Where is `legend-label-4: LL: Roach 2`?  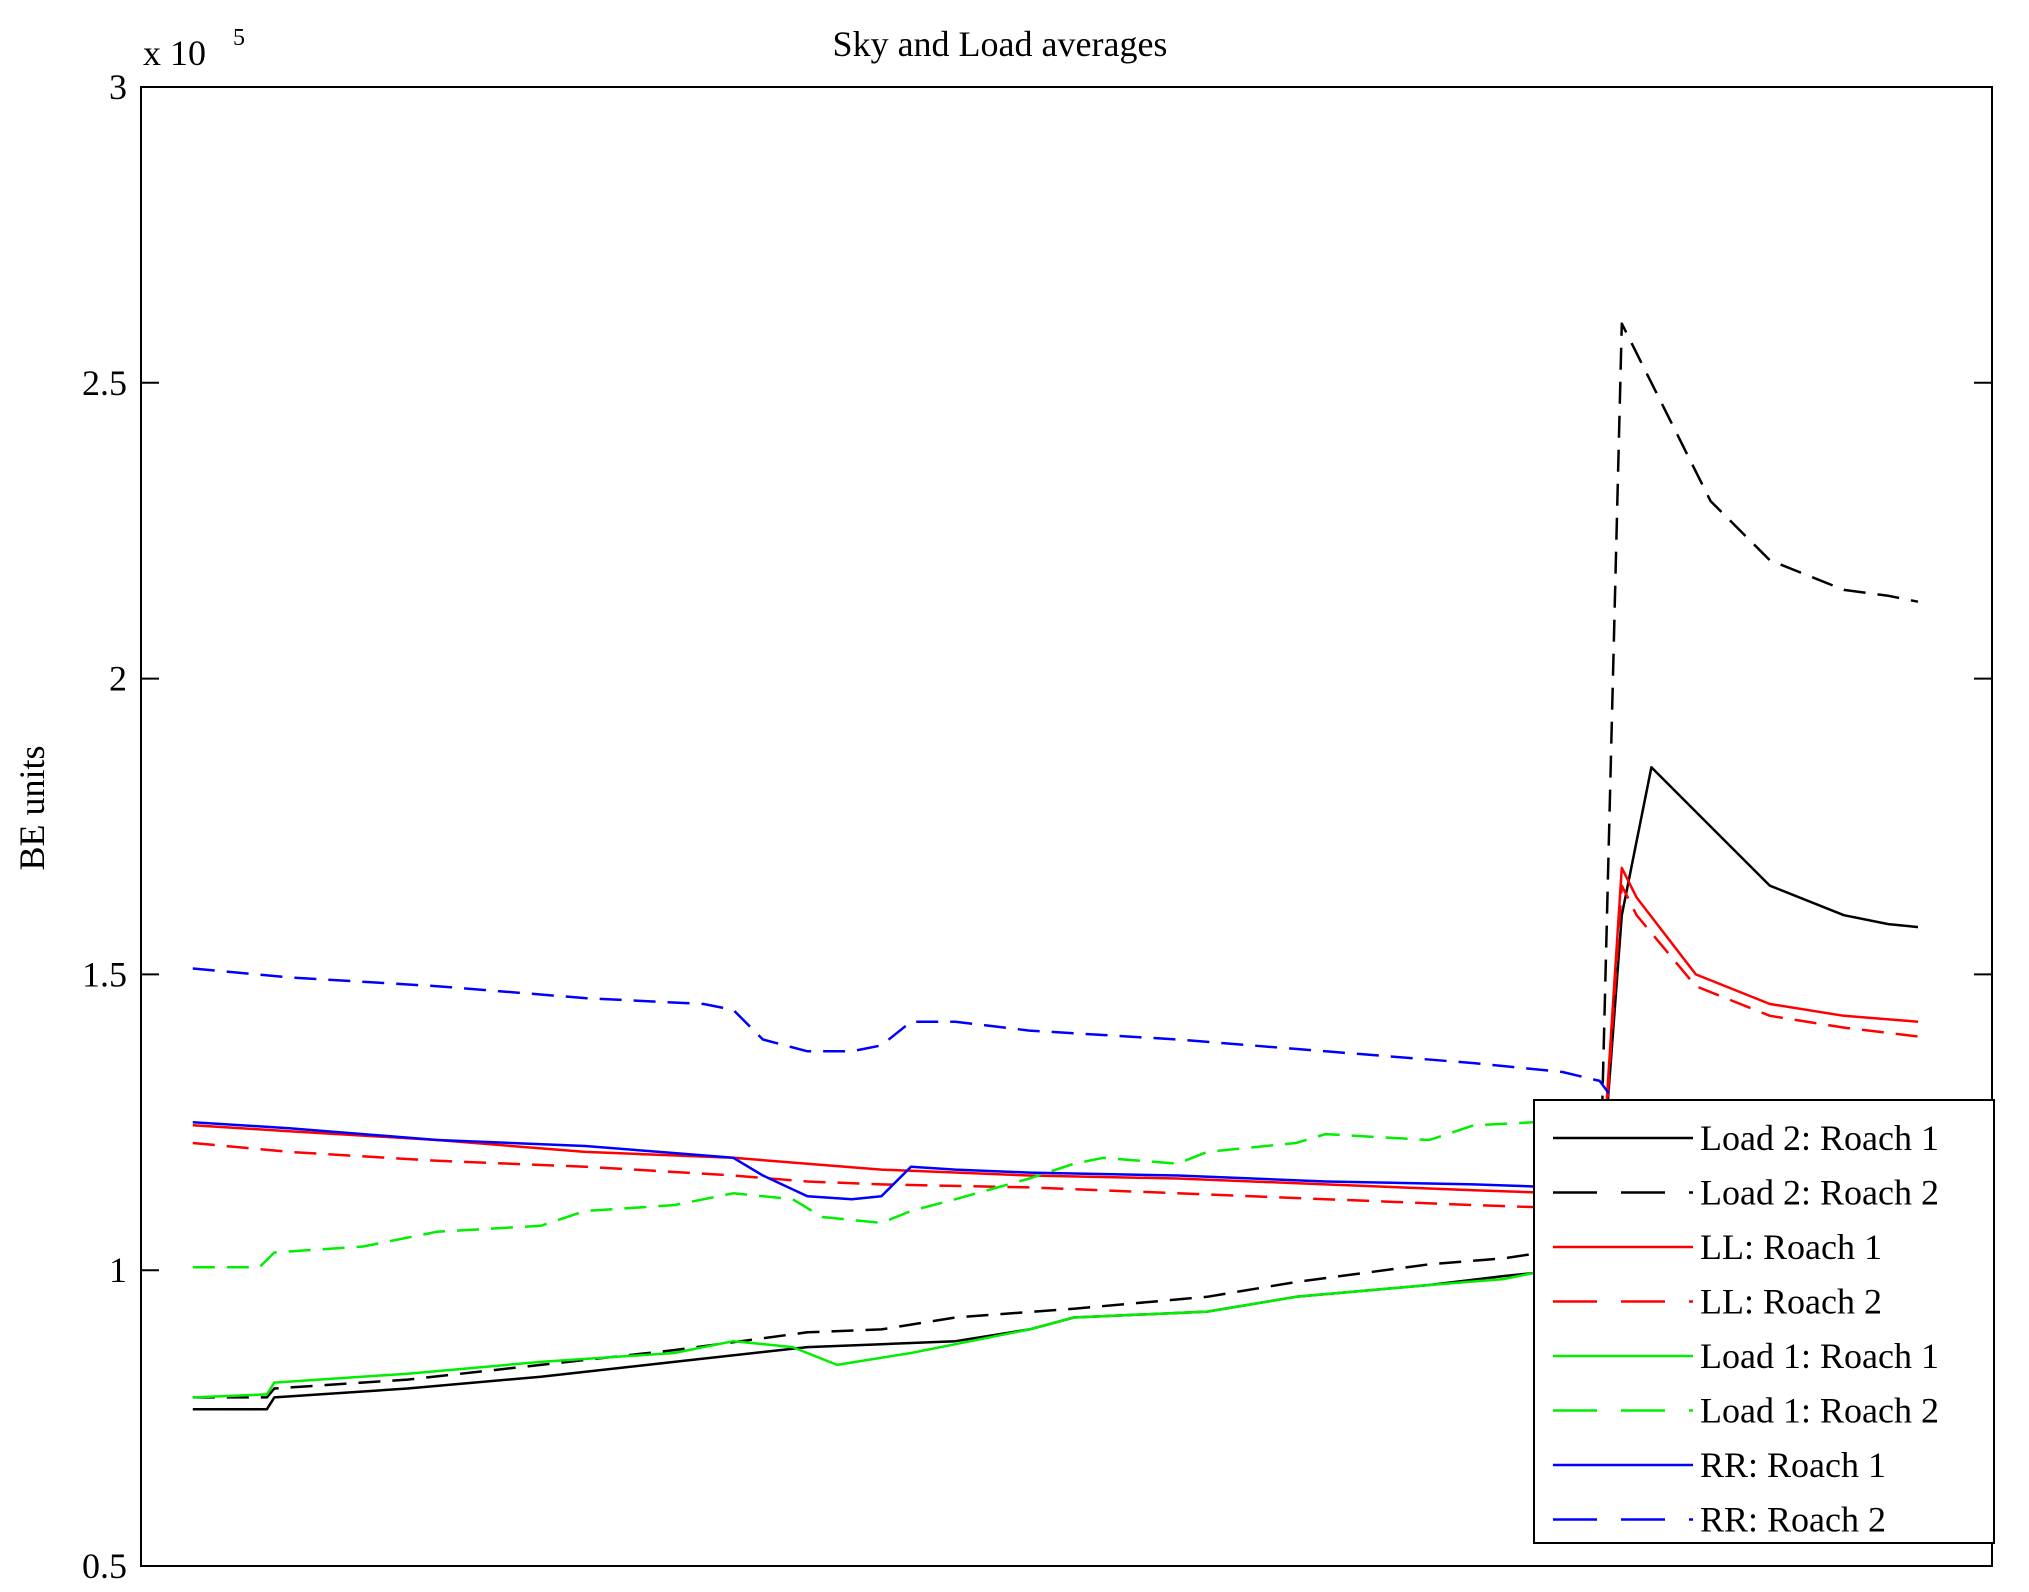 legend-label-4: LL: Roach 2 is located at coordinates (1791, 1302).